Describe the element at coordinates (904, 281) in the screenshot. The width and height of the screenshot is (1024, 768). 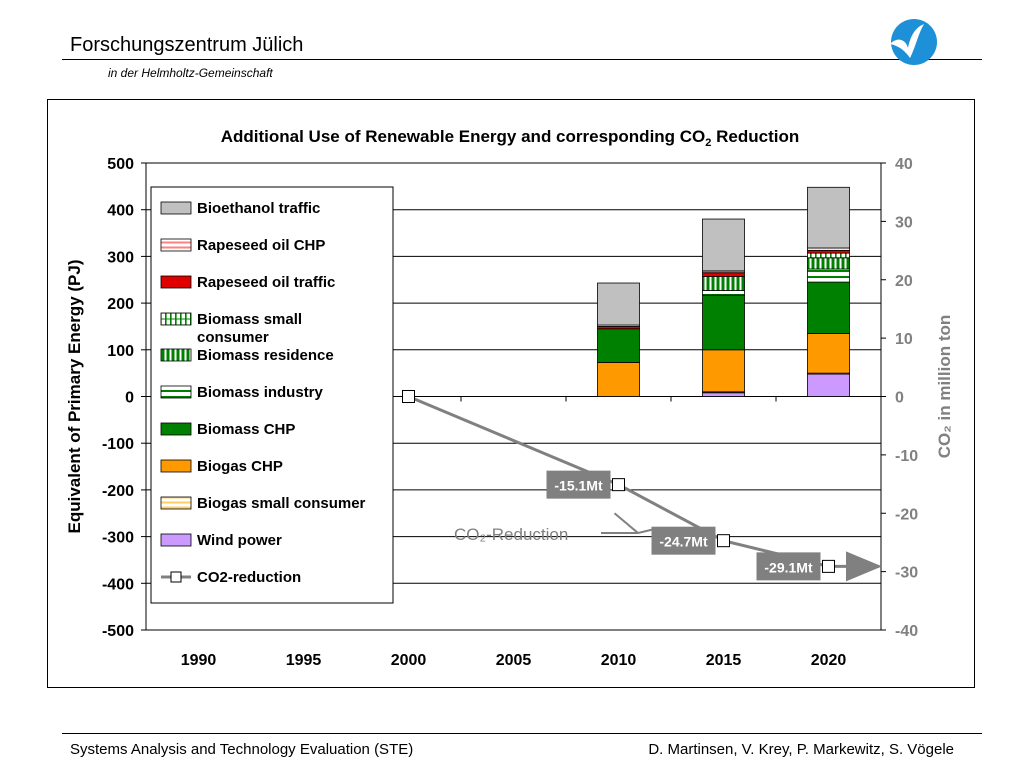
I see `y2-tick-label: 20` at that location.